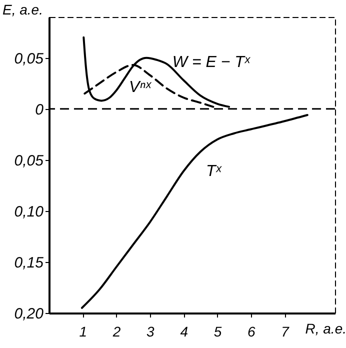 The image size is (346, 348). Describe the element at coordinates (325, 328) in the screenshot. I see `x-axis-title: R, a.e.` at that location.